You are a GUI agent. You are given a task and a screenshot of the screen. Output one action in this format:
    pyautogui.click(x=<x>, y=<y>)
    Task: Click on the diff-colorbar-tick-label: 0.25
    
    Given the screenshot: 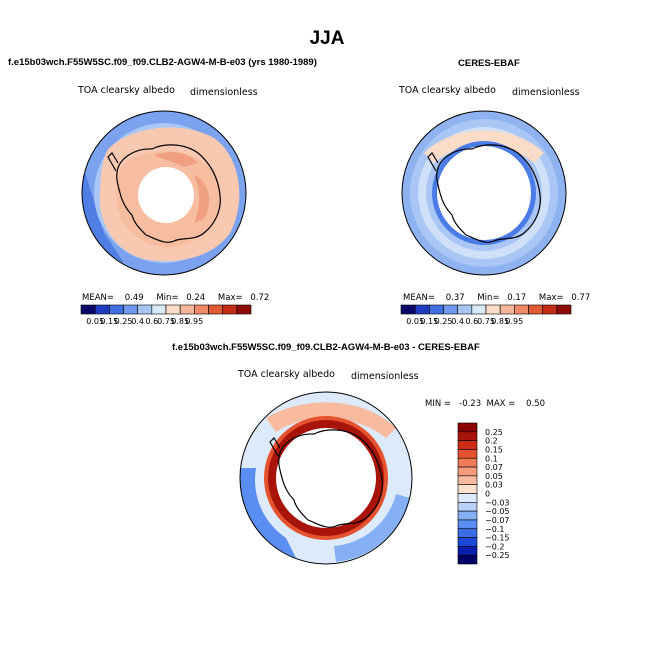 What is the action you would take?
    pyautogui.click(x=494, y=432)
    